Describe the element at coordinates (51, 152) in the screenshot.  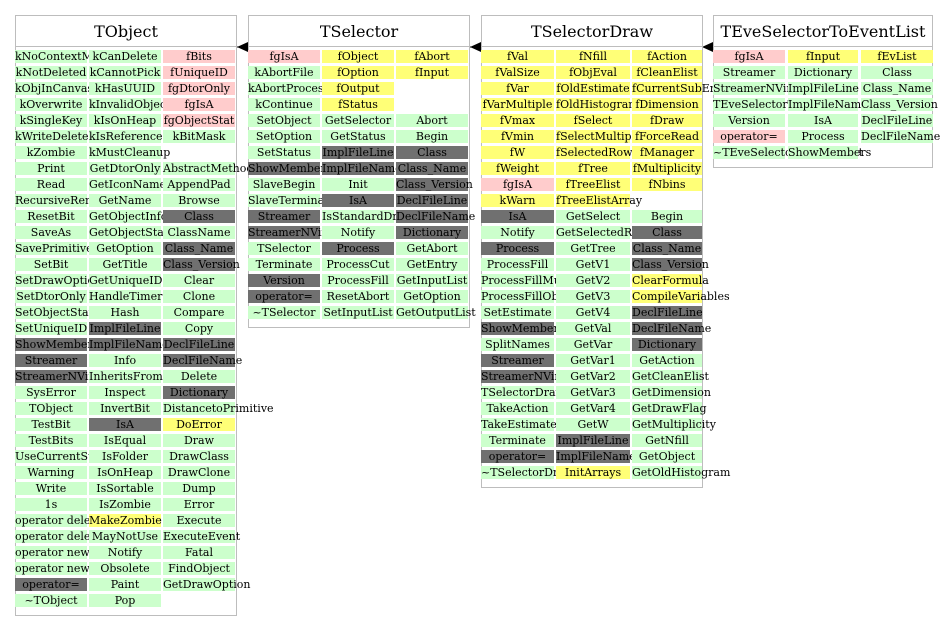
I see `class-member: kZombie` at that location.